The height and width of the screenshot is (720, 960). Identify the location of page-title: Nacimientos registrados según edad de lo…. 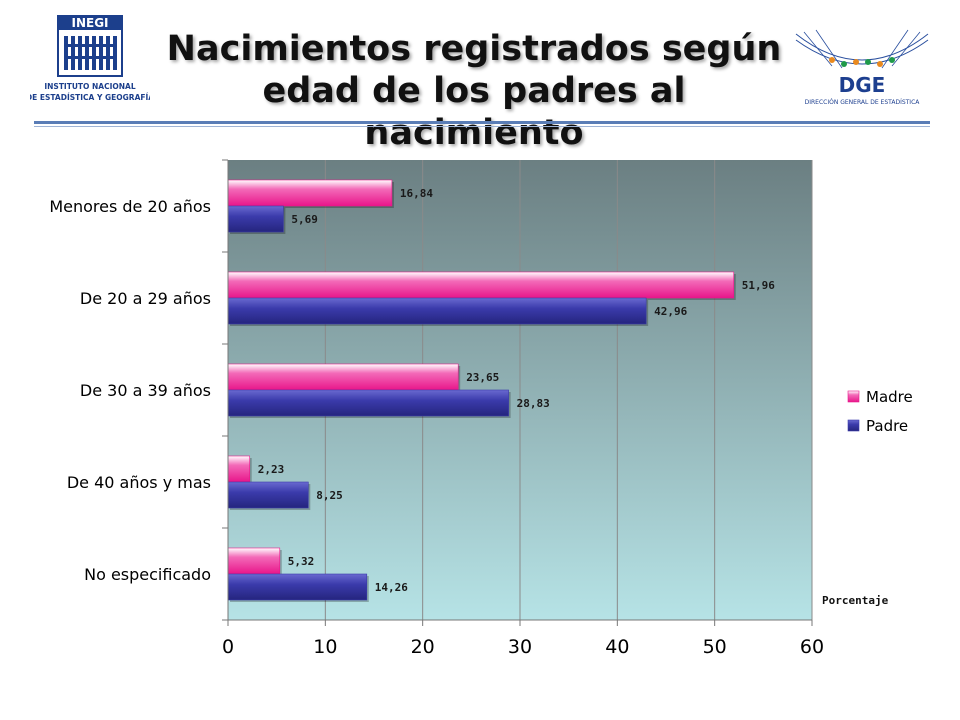
(474, 91).